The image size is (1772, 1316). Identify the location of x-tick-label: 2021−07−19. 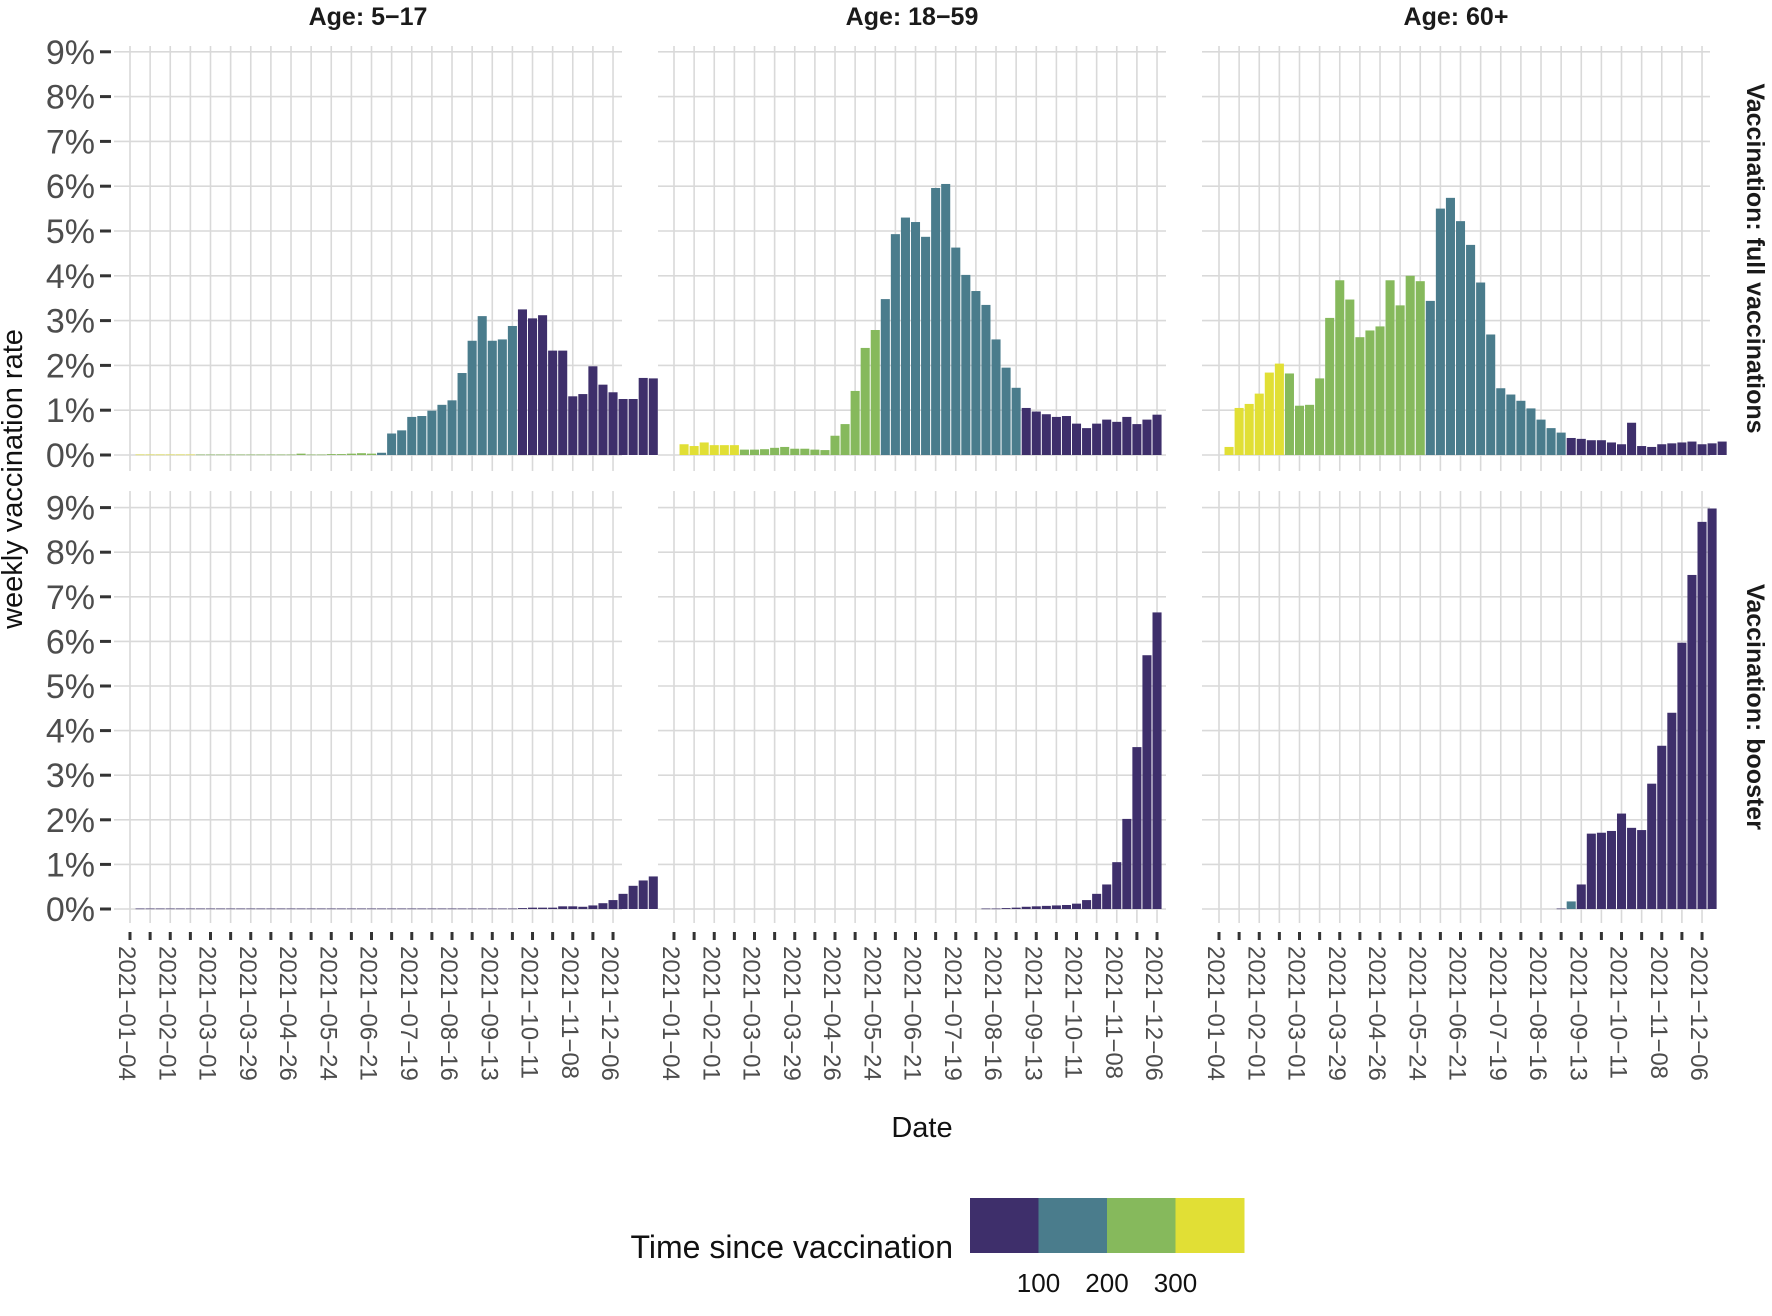
(408, 1013).